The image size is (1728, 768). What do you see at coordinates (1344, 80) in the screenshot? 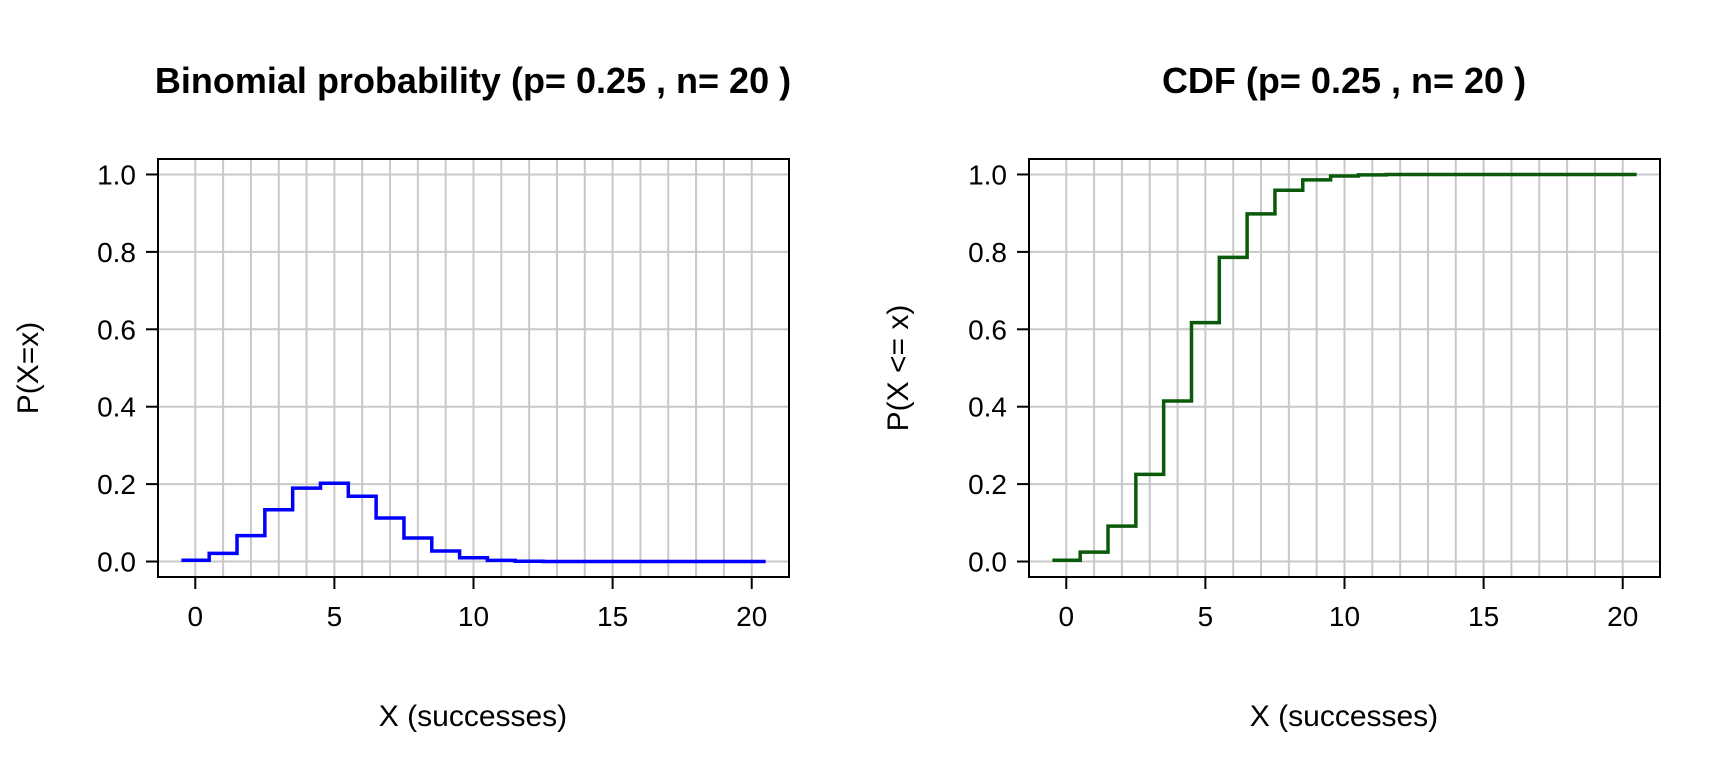
I see `chart-title: CDF (p= 0.25 , n= 20 )` at bounding box center [1344, 80].